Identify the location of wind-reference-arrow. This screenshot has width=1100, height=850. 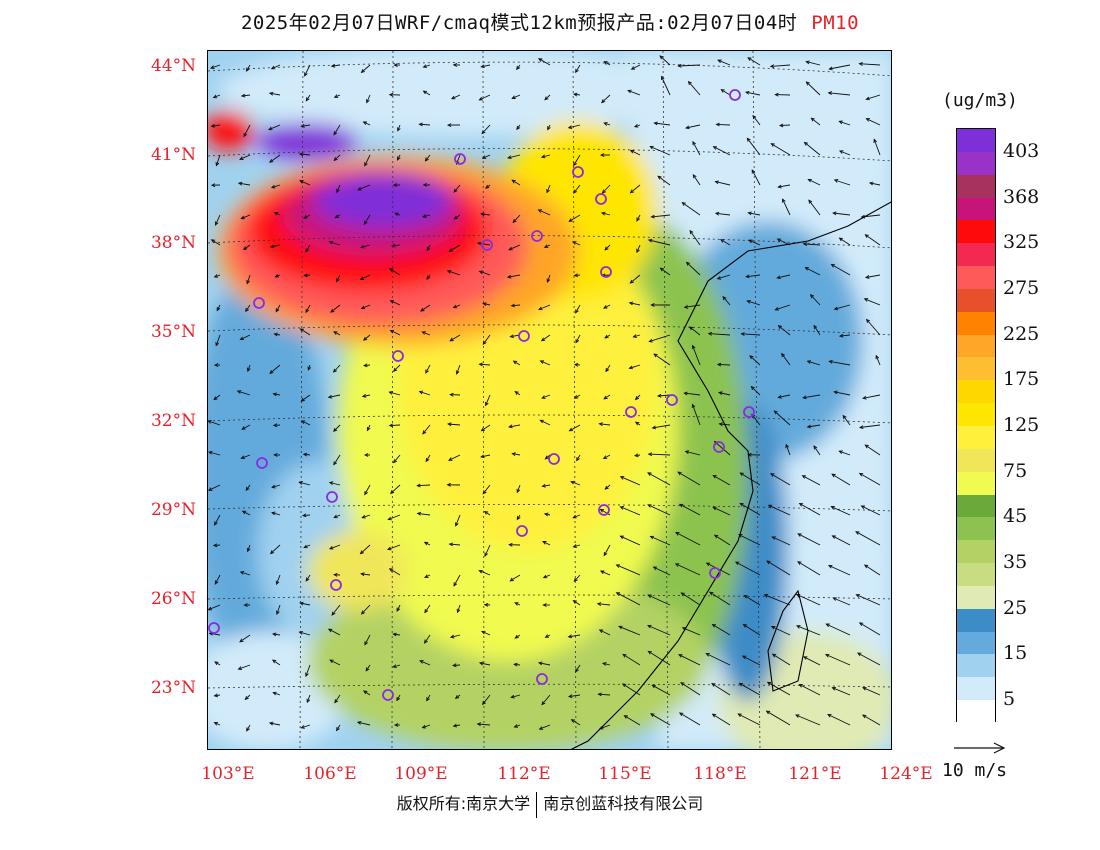
(980, 748).